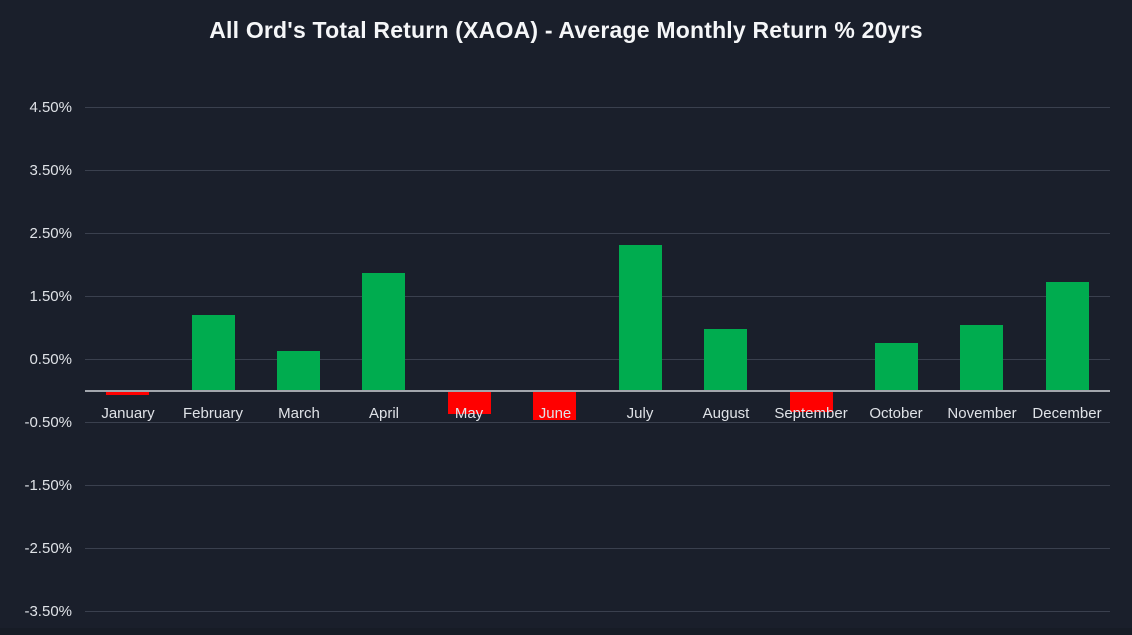 The image size is (1132, 635). What do you see at coordinates (50, 359) in the screenshot?
I see `y-tick-label: 0.50%` at bounding box center [50, 359].